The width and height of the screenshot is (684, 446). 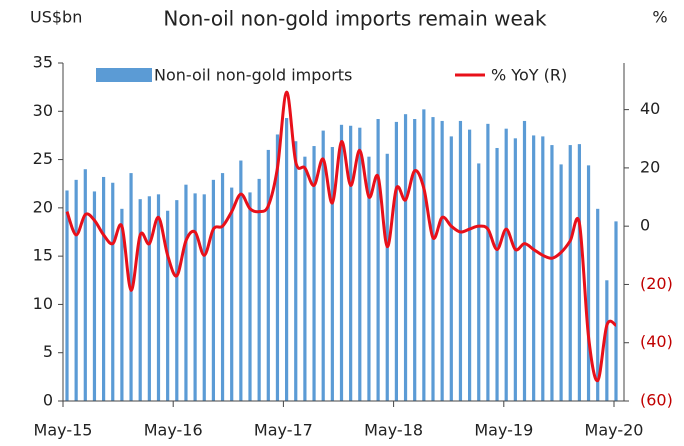 What do you see at coordinates (355, 19) in the screenshot?
I see `chart-title: Non-oil non-gold imports remain weak` at bounding box center [355, 19].